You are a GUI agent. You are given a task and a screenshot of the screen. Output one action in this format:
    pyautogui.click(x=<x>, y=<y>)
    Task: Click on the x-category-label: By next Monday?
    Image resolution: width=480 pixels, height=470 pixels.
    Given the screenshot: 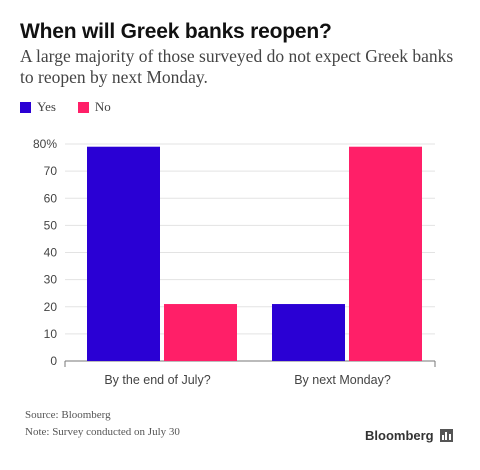 What is the action you would take?
    pyautogui.click(x=342, y=380)
    